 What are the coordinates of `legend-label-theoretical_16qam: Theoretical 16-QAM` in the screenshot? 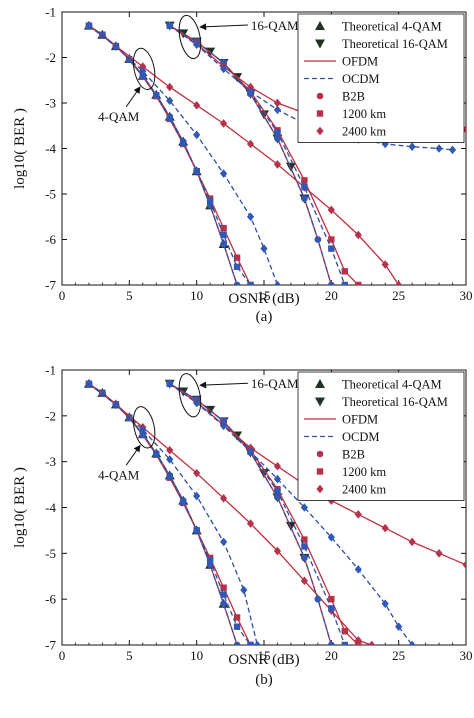 It's located at (395, 44).